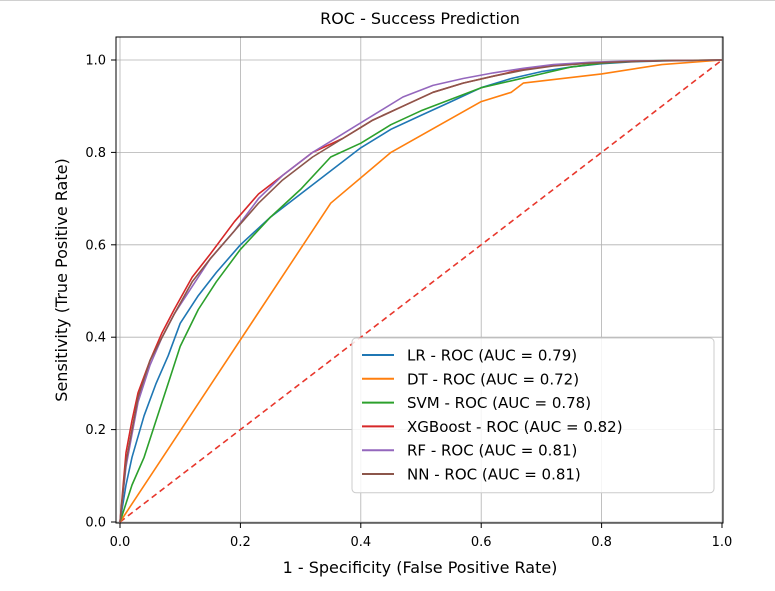  What do you see at coordinates (360, 542) in the screenshot?
I see `x-tick-label: 0.4` at bounding box center [360, 542].